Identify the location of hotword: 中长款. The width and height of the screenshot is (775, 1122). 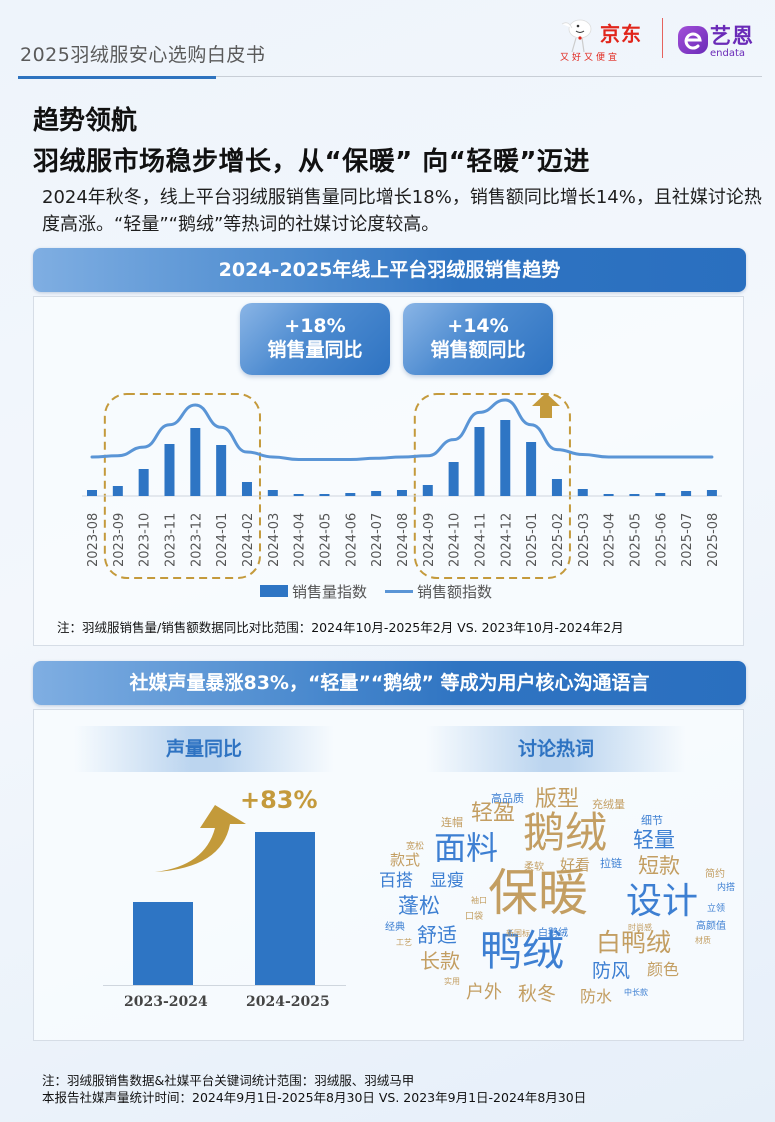
(636, 992).